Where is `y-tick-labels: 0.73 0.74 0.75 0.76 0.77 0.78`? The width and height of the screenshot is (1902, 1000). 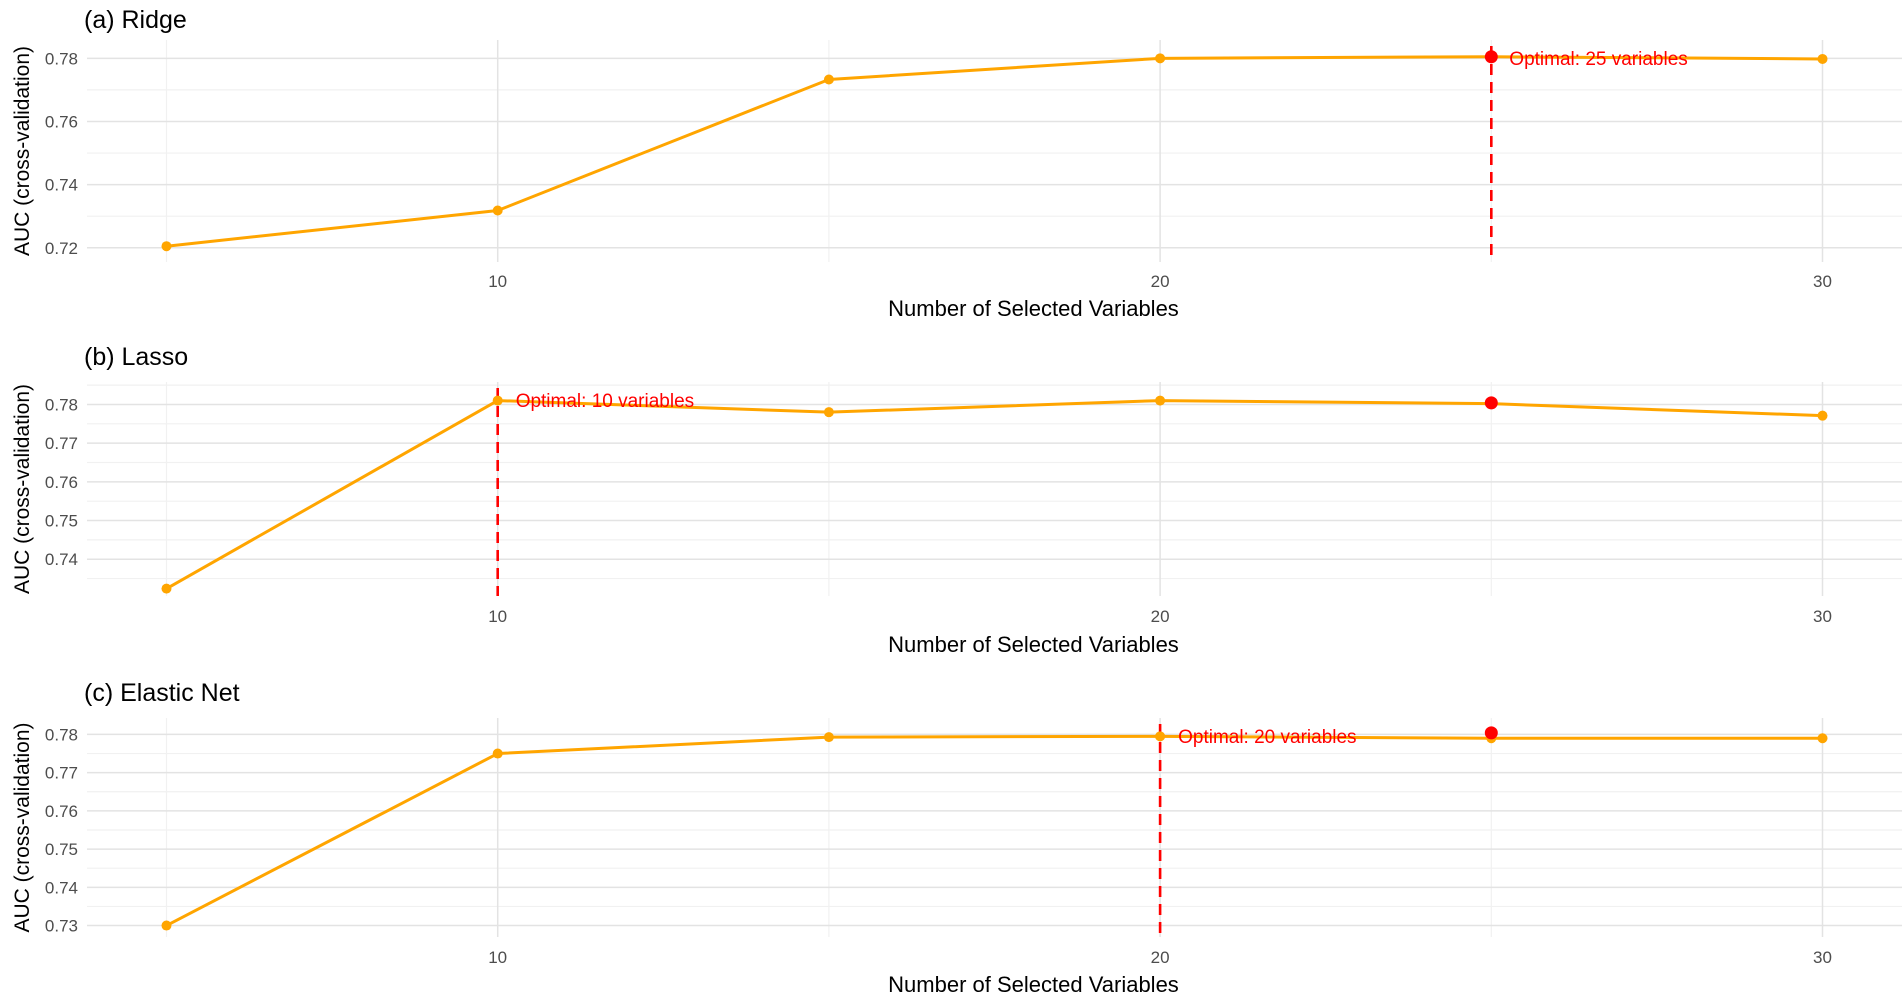
y-tick-labels: 0.73 0.74 0.75 0.76 0.77 0.78 is located at coordinates (61, 830).